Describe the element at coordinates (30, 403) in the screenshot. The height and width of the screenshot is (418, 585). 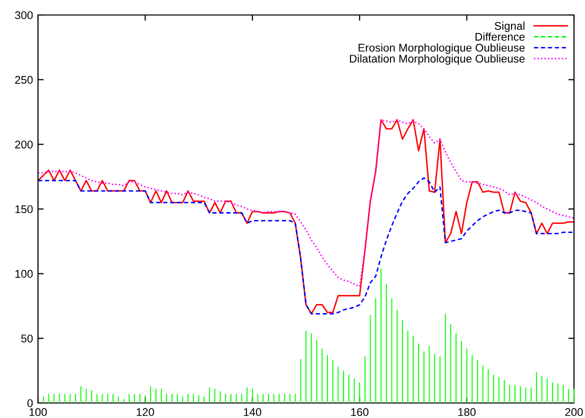
I see `y-tick-label: 0` at that location.